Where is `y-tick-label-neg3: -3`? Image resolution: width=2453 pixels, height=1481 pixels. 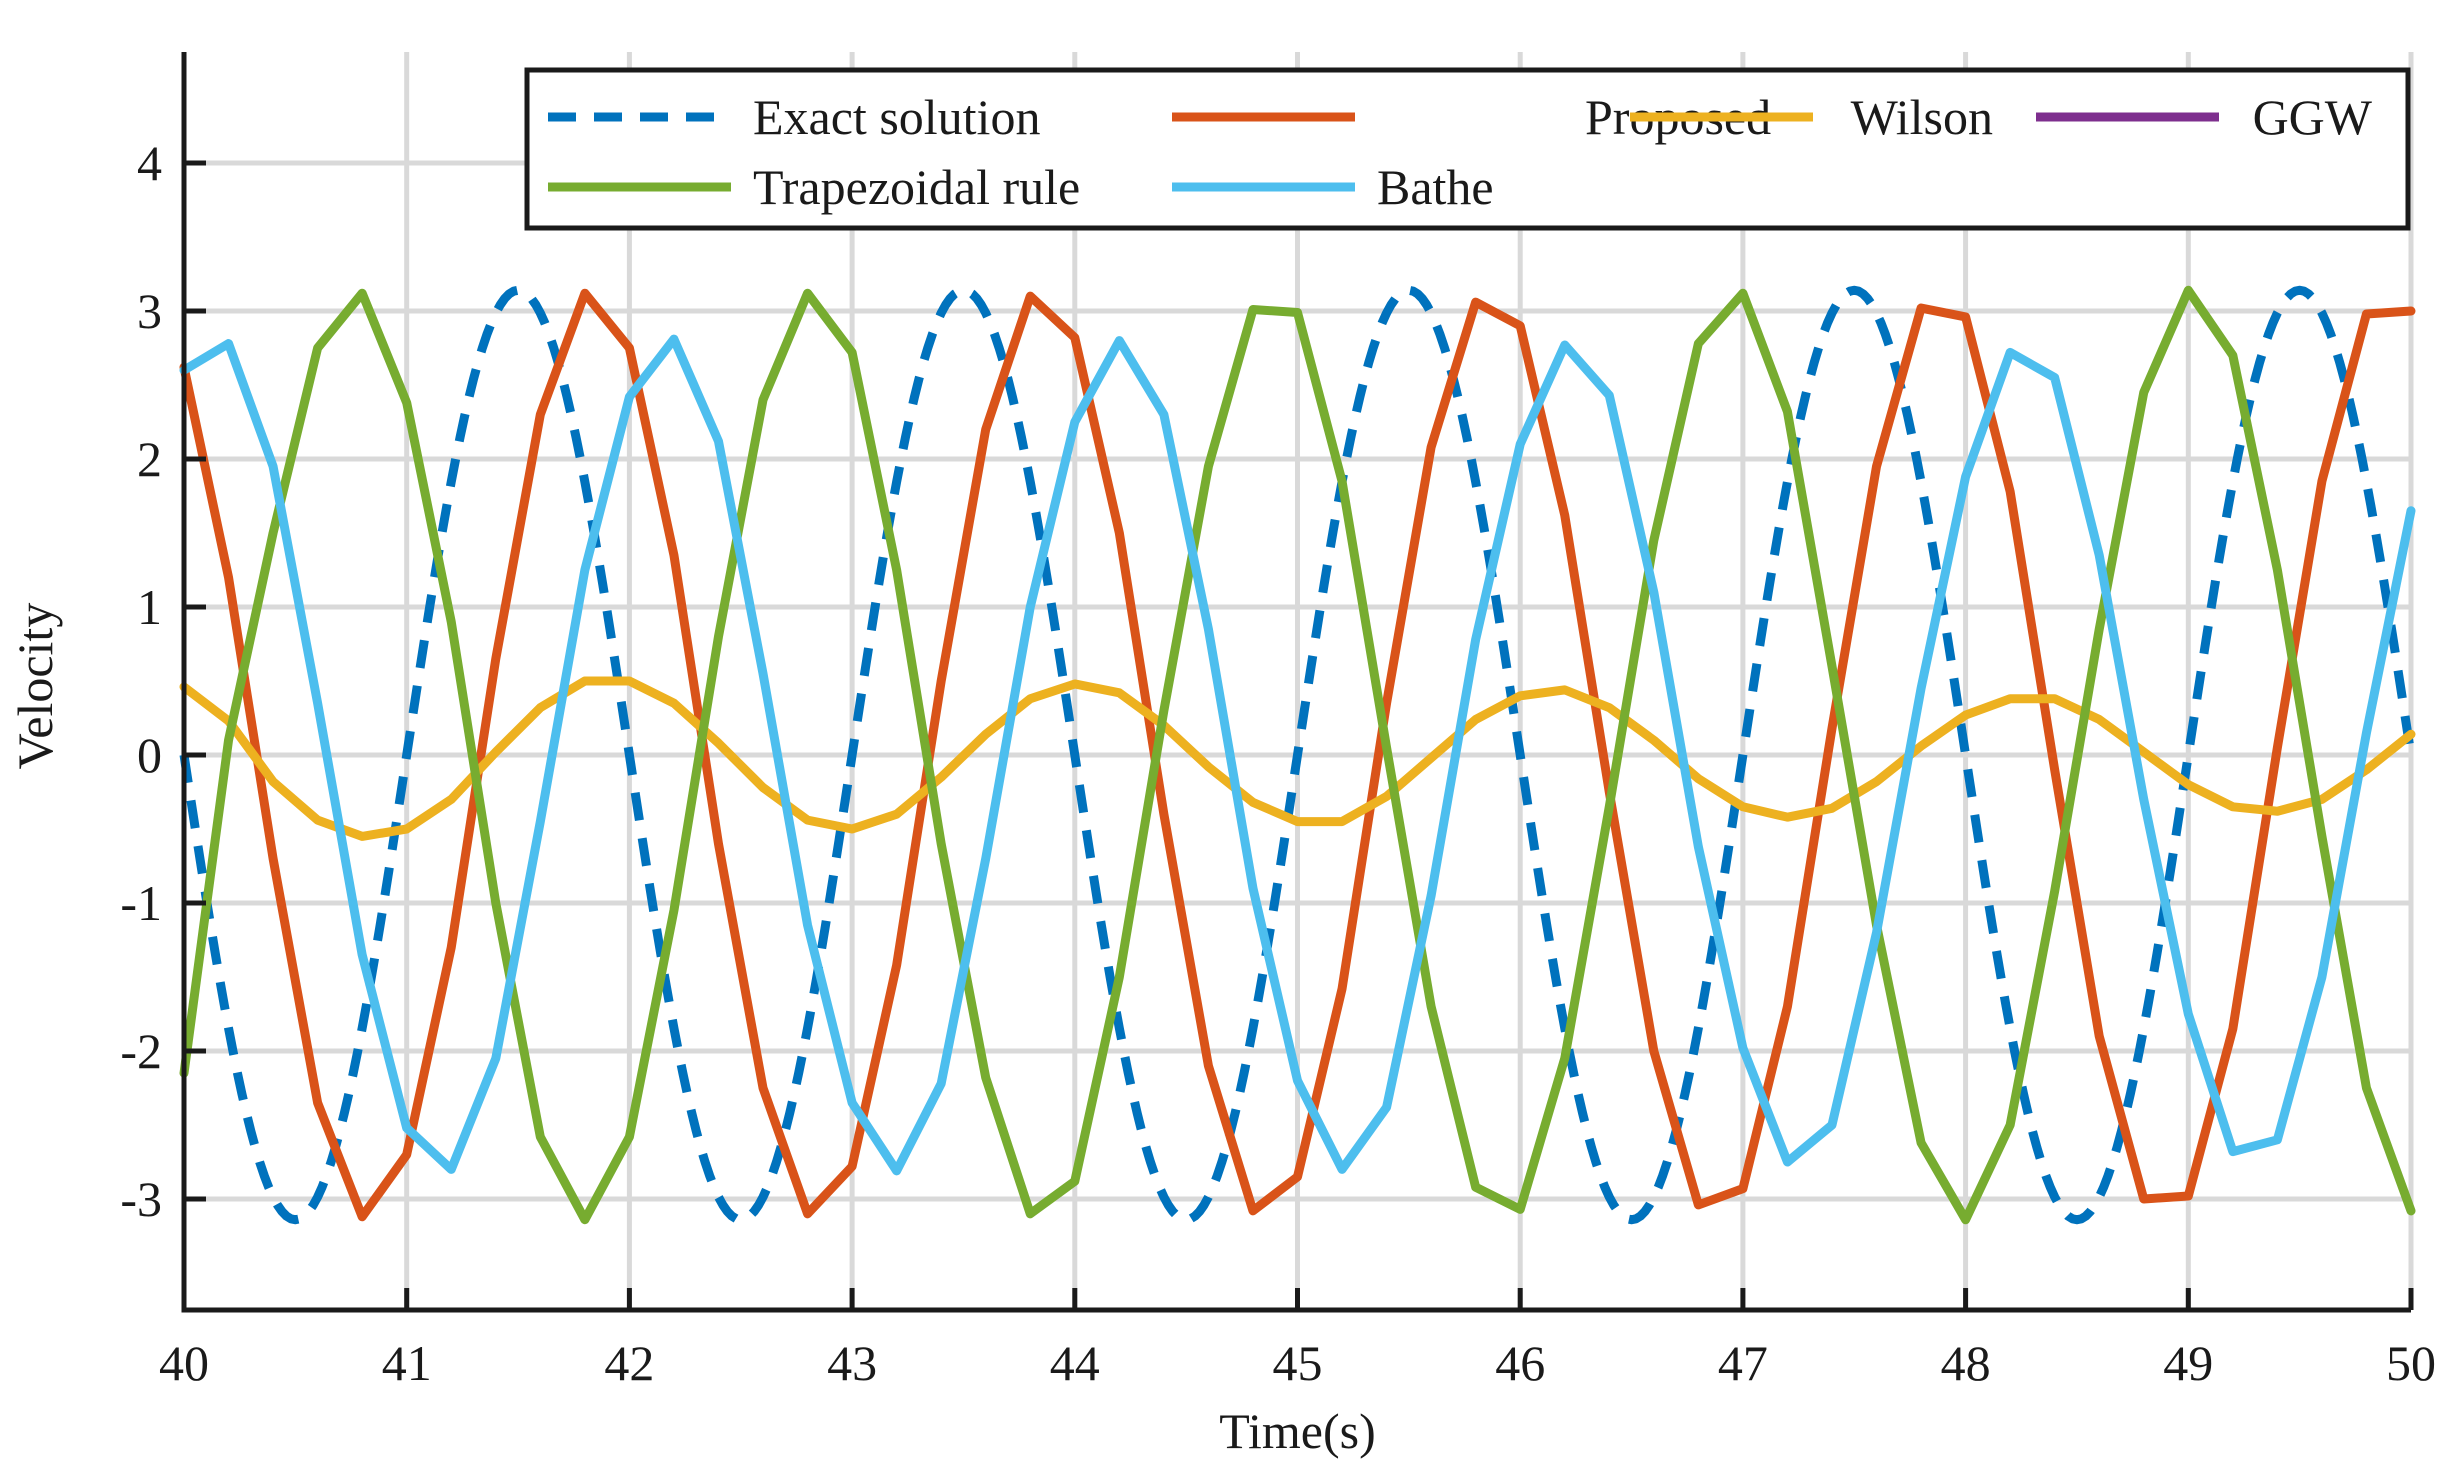 y-tick-label-neg3: -3 is located at coordinates (141, 1199).